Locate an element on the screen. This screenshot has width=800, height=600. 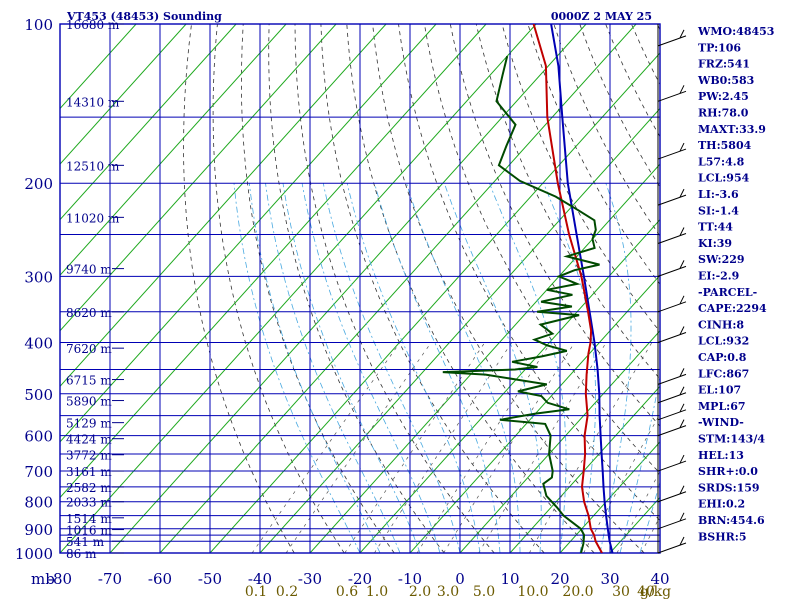
temperature-tick-label: -70 is located at coordinates (110, 579).